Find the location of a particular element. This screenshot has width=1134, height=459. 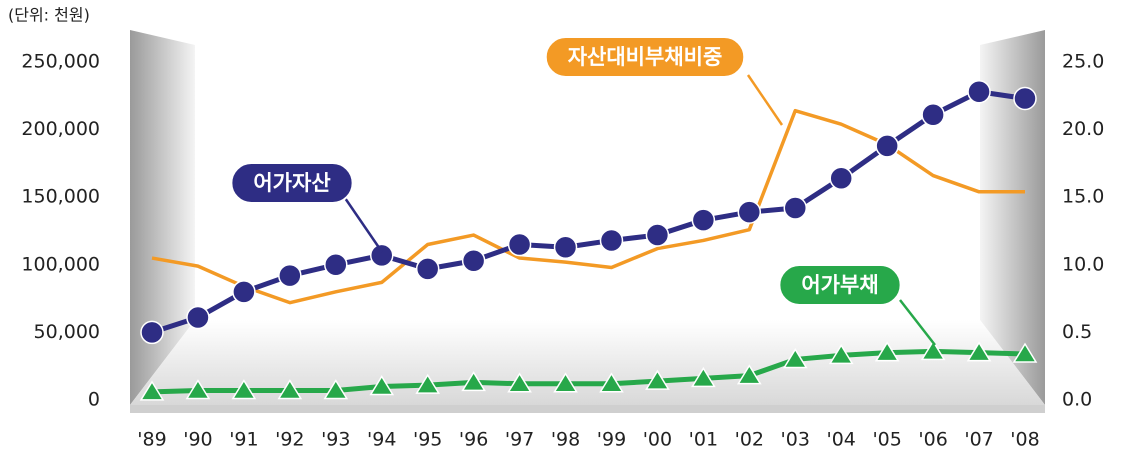

right-wall is located at coordinates (1012, 217).